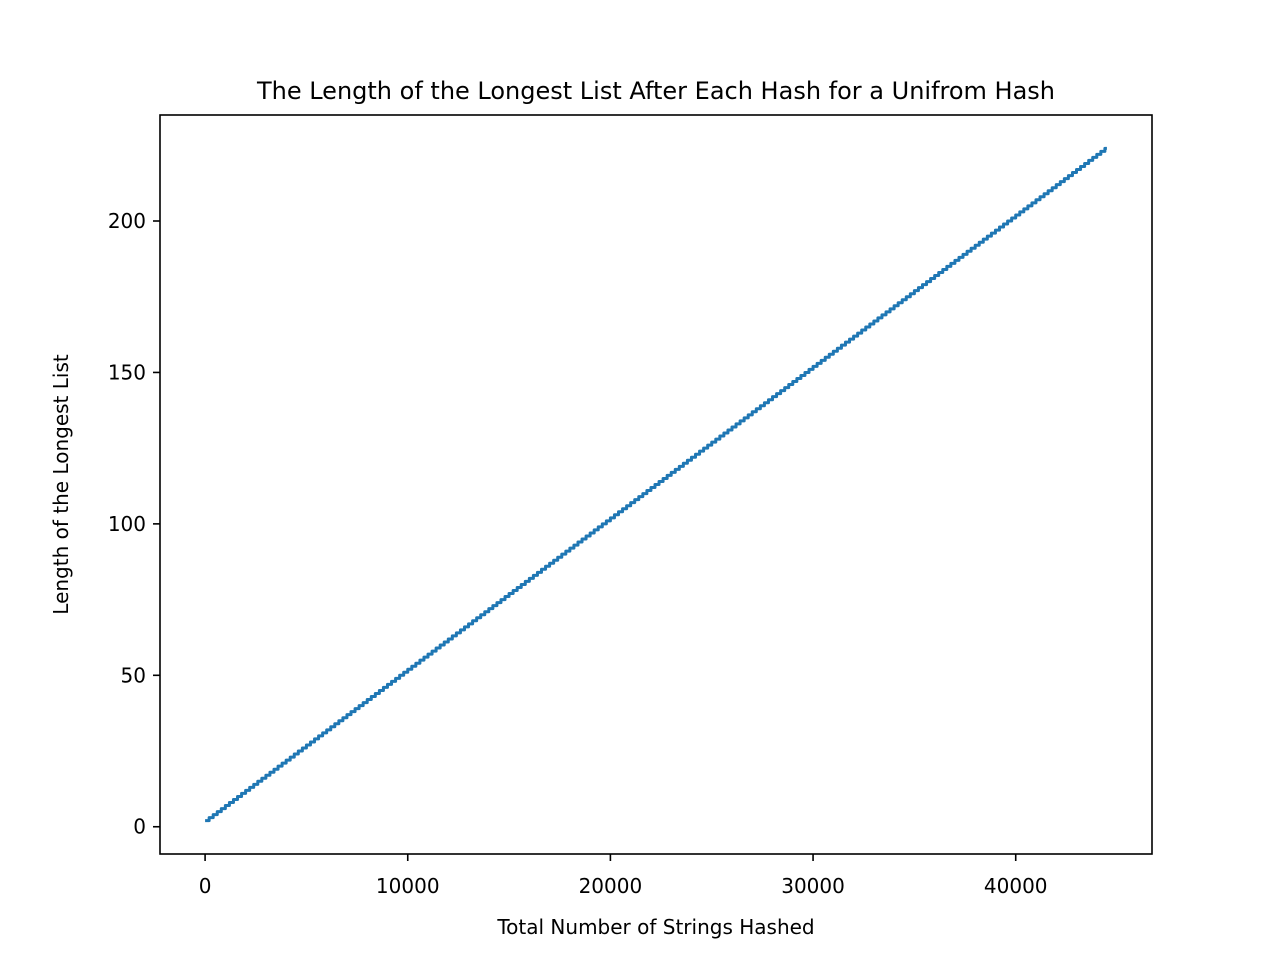 This screenshot has height=964, width=1280. What do you see at coordinates (813, 886) in the screenshot?
I see `x-tick-label: 30000` at bounding box center [813, 886].